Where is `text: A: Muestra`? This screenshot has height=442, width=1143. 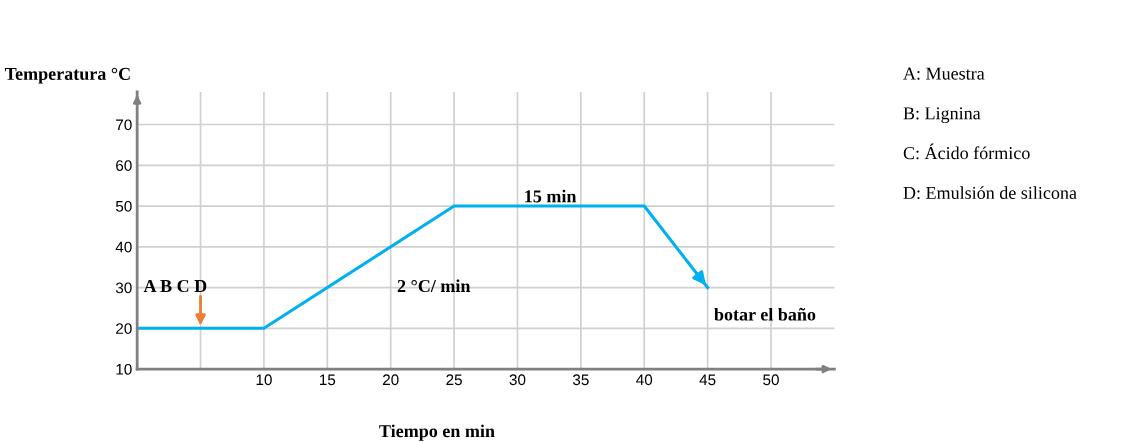 text: A: Muestra is located at coordinates (944, 73).